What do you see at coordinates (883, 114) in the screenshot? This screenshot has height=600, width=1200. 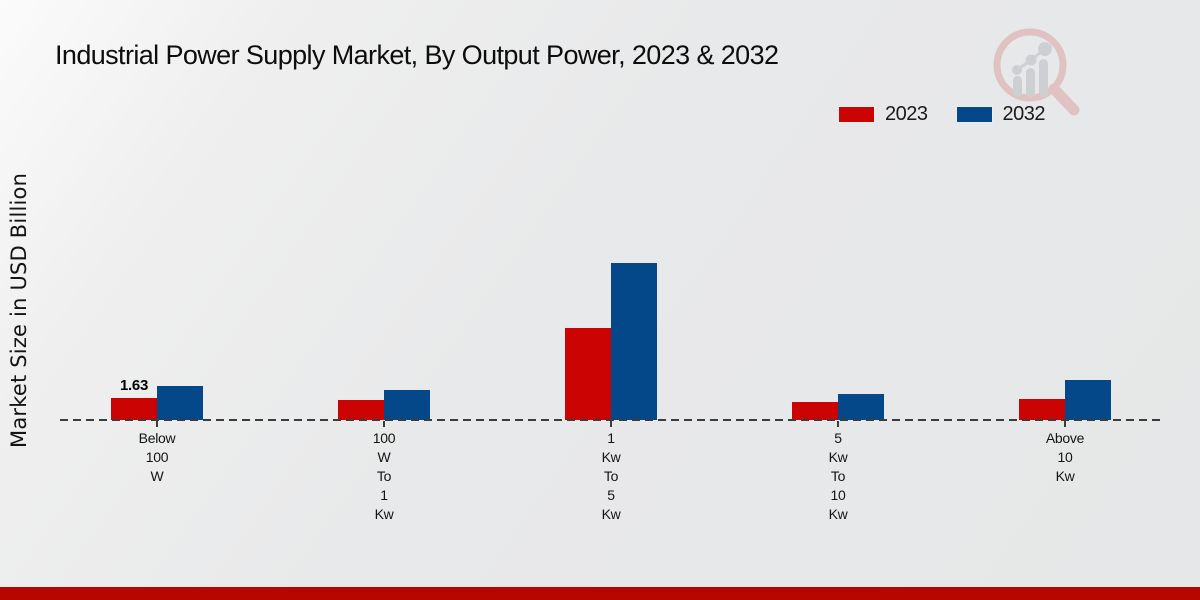 I see `legend-item-2023: 2023` at bounding box center [883, 114].